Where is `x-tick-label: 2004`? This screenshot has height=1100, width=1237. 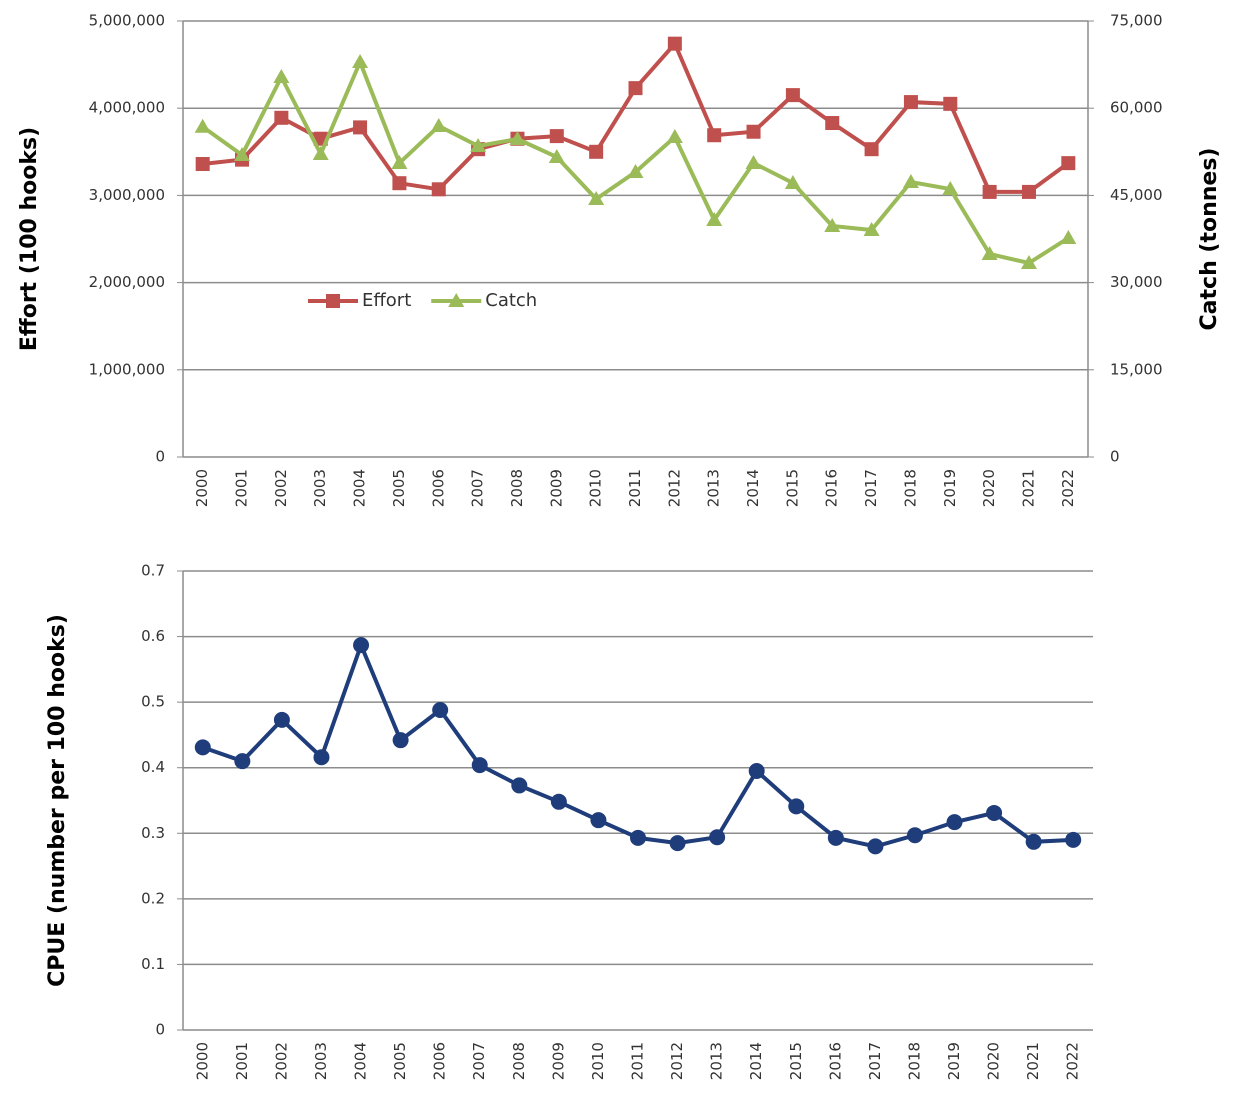 x-tick-label: 2004 is located at coordinates (360, 488).